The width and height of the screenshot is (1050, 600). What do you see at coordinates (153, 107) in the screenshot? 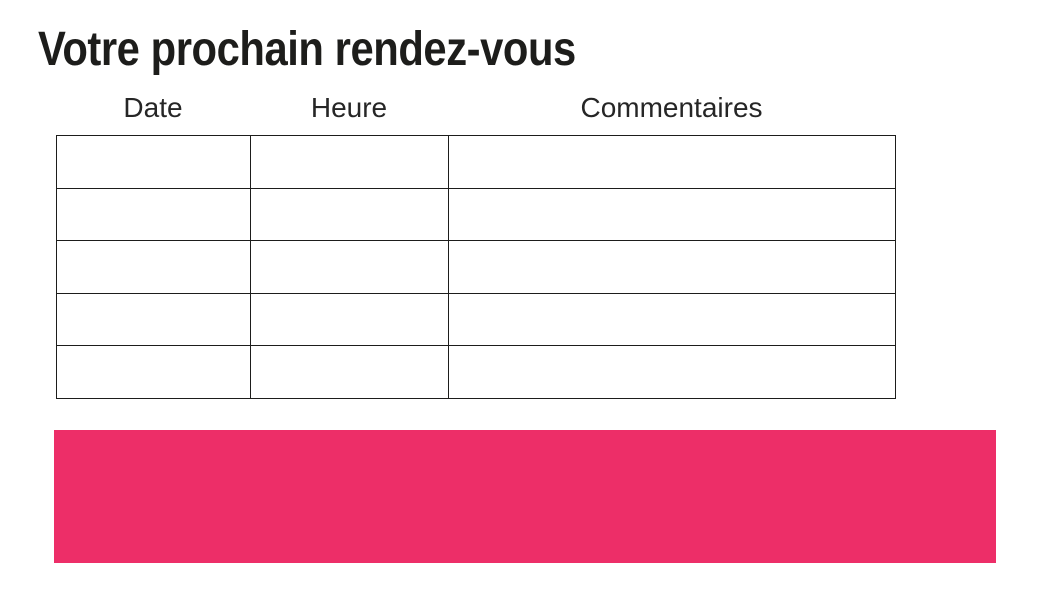
I see `column-header-date: Date` at bounding box center [153, 107].